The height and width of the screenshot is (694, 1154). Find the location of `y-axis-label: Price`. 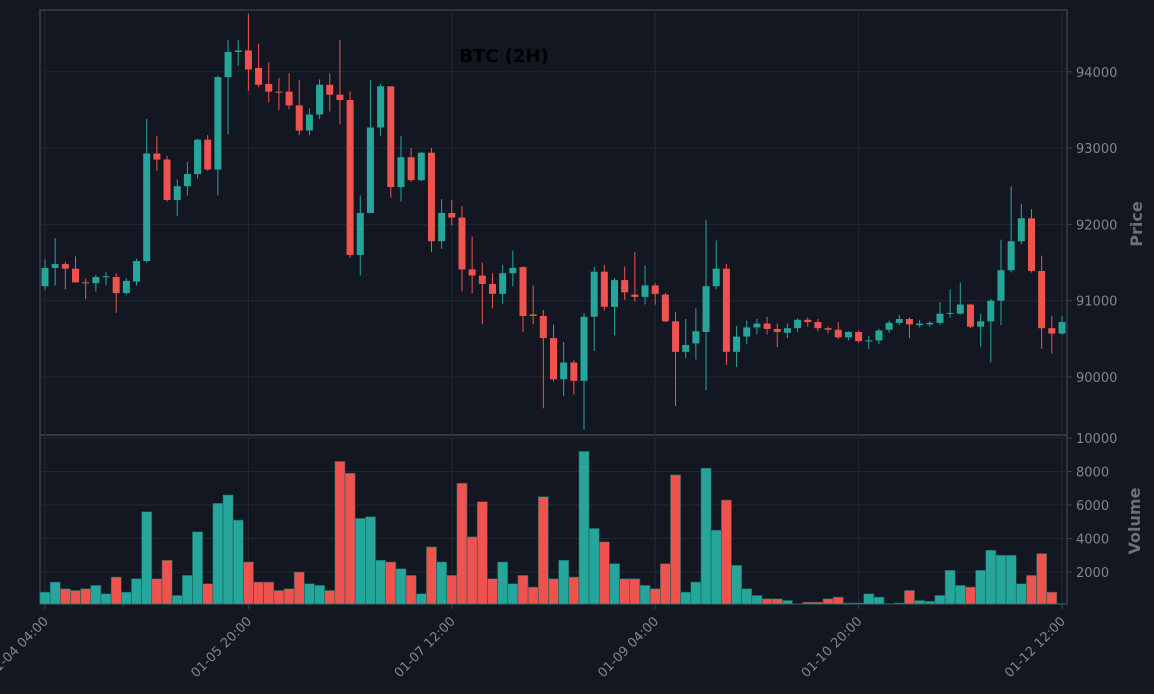

y-axis-label: Price is located at coordinates (1136, 224).